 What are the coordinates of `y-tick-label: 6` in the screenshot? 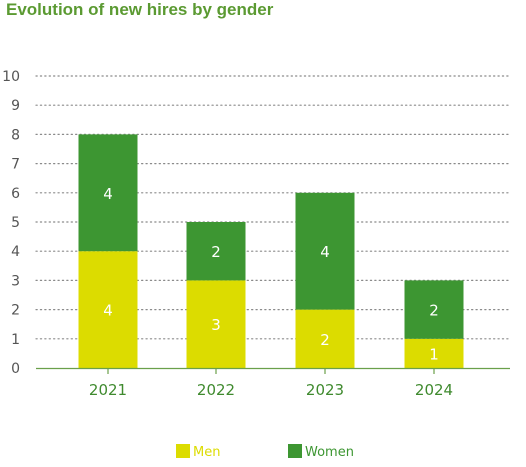 It's located at (15, 194).